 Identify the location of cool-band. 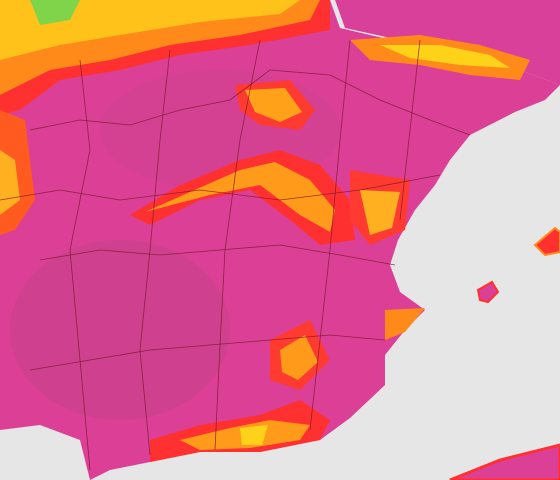
(150, 30).